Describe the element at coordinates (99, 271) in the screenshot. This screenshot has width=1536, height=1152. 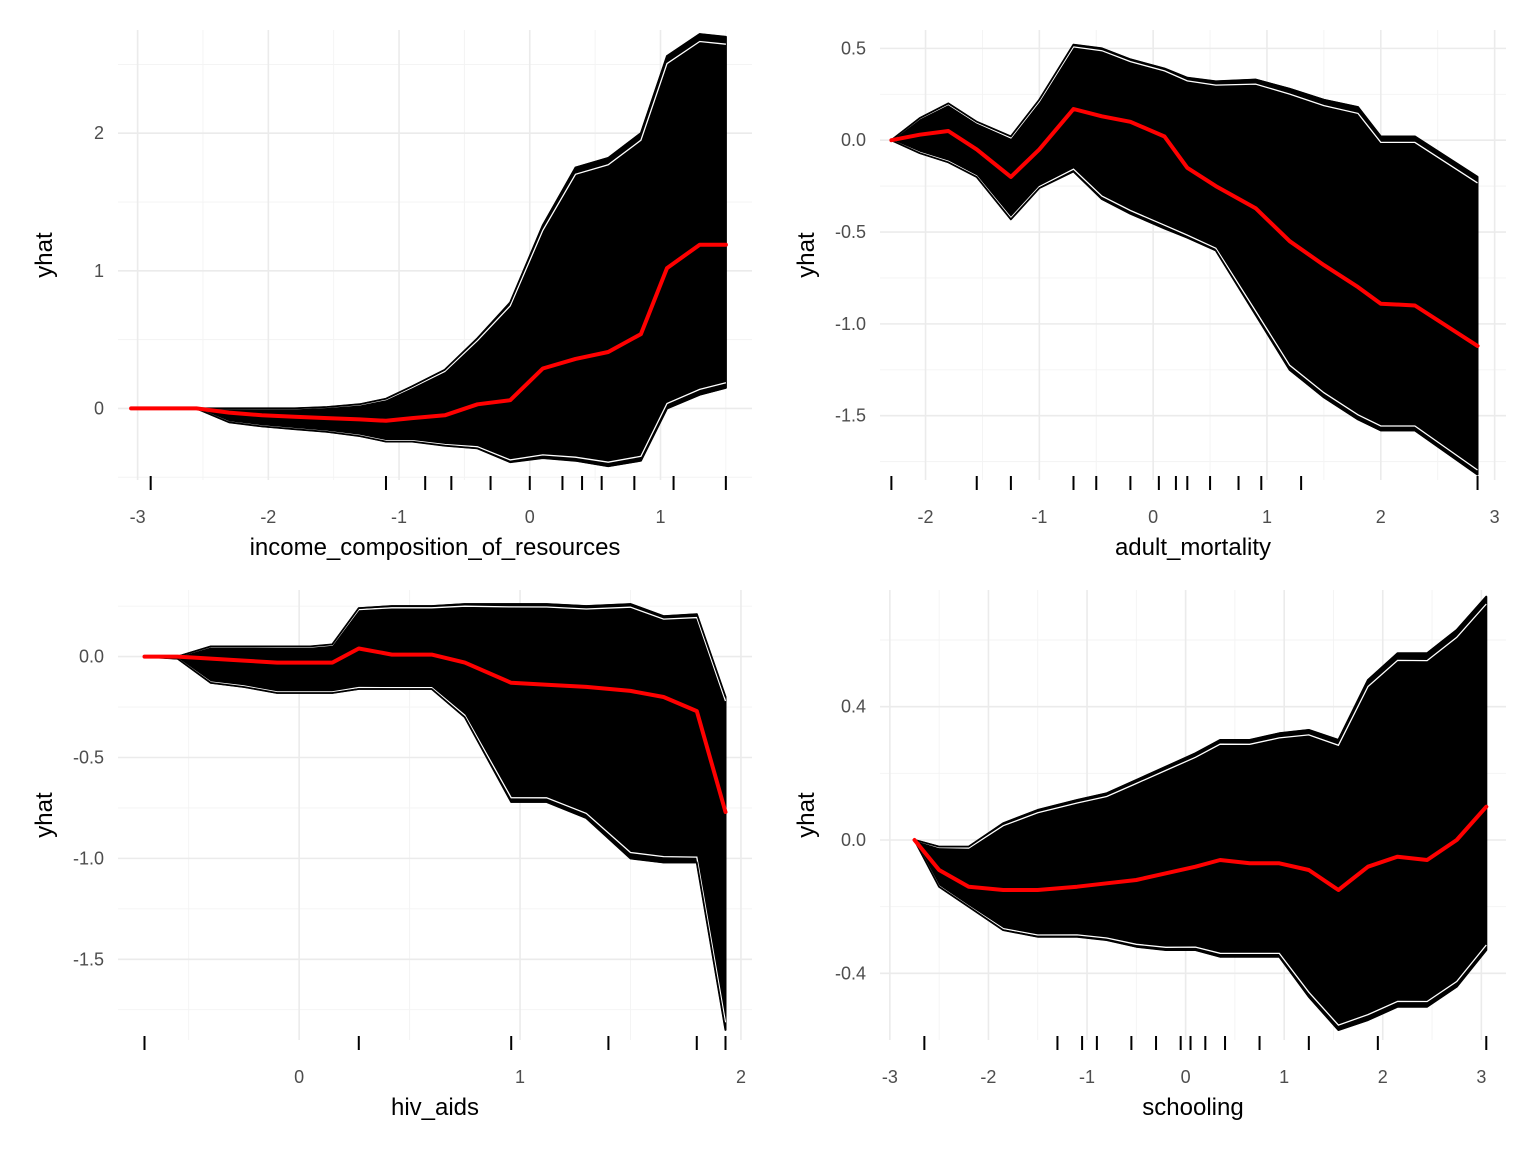
I see `y-tick-label: 1` at that location.